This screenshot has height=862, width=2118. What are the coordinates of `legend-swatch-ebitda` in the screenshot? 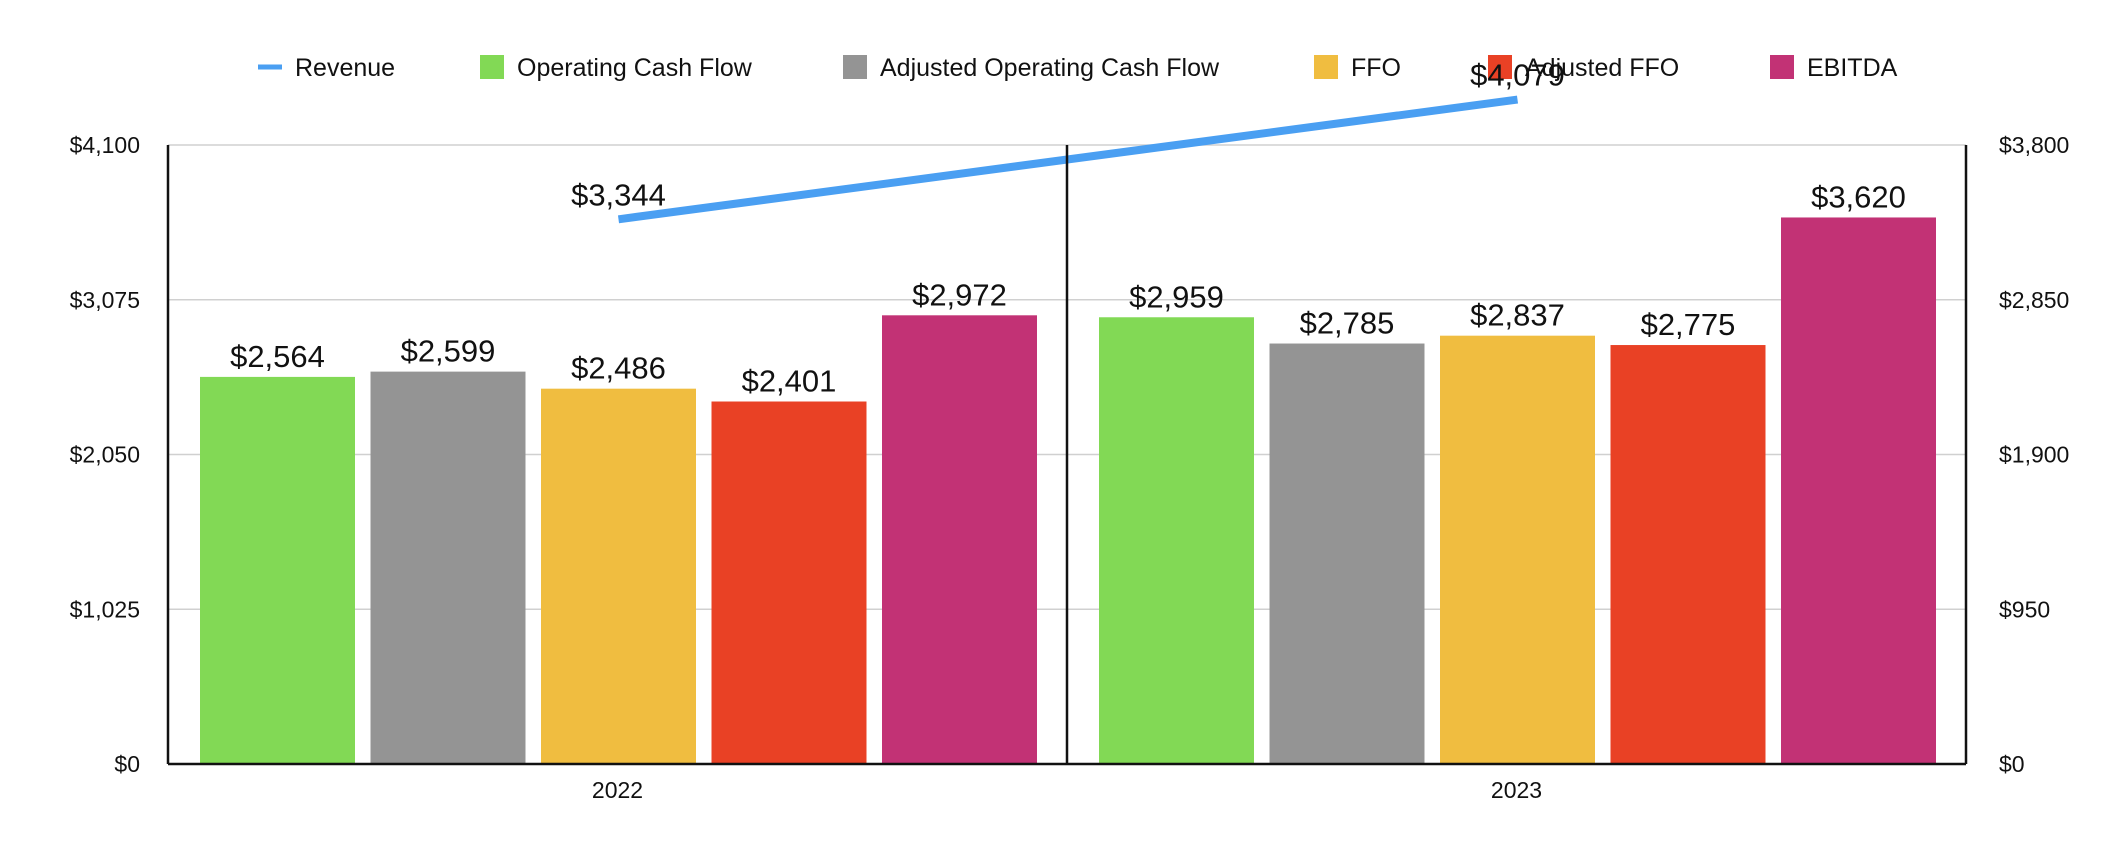 It's located at (1782, 67).